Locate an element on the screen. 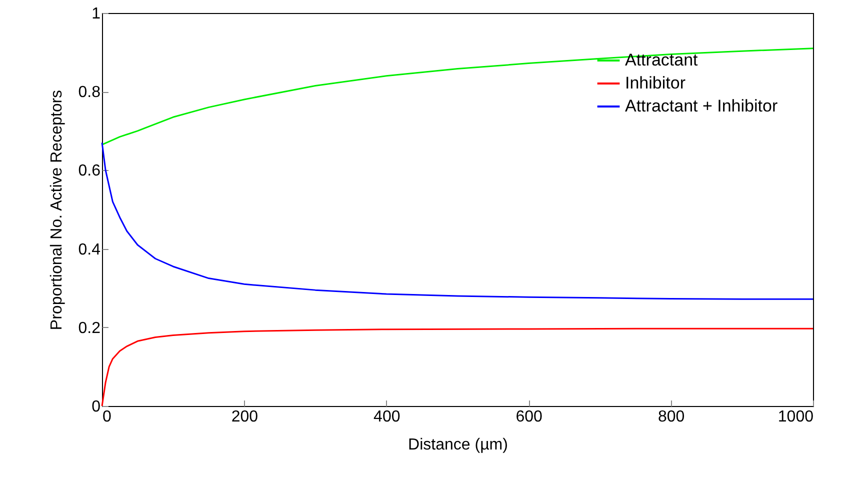 This screenshot has height=497, width=849. y-tick-label: 1 is located at coordinates (96, 14).